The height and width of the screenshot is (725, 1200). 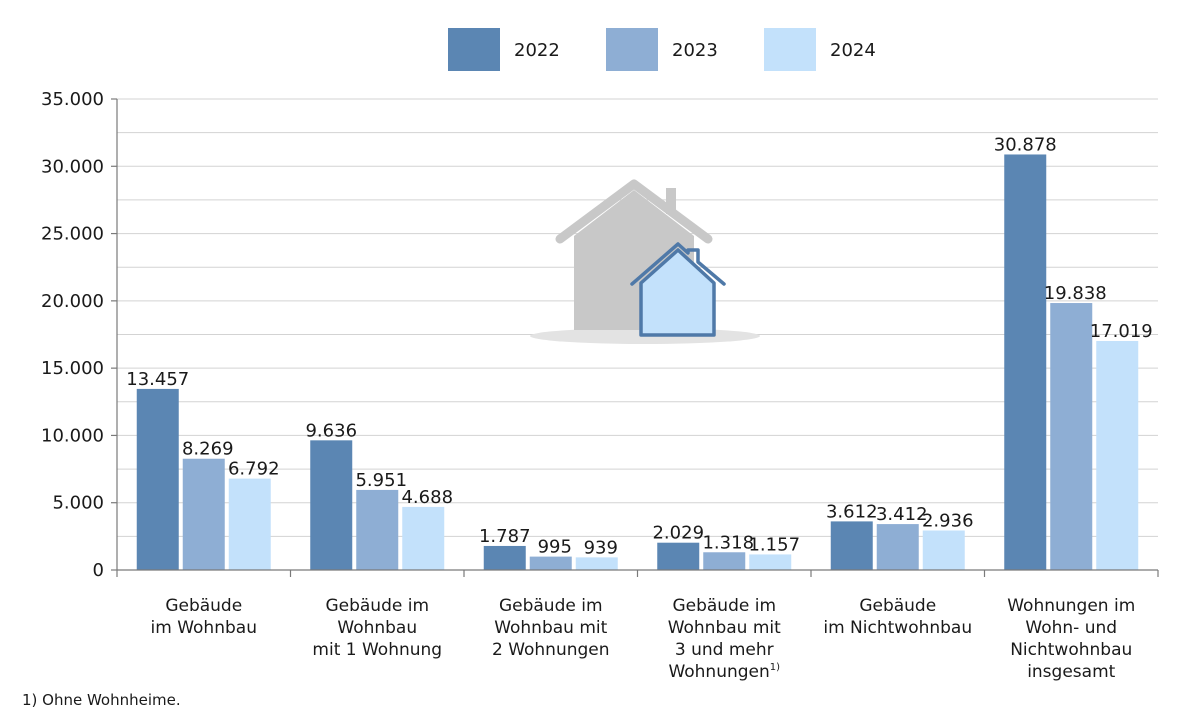 What do you see at coordinates (695, 50) in the screenshot?
I see `legend-label: 2023` at bounding box center [695, 50].